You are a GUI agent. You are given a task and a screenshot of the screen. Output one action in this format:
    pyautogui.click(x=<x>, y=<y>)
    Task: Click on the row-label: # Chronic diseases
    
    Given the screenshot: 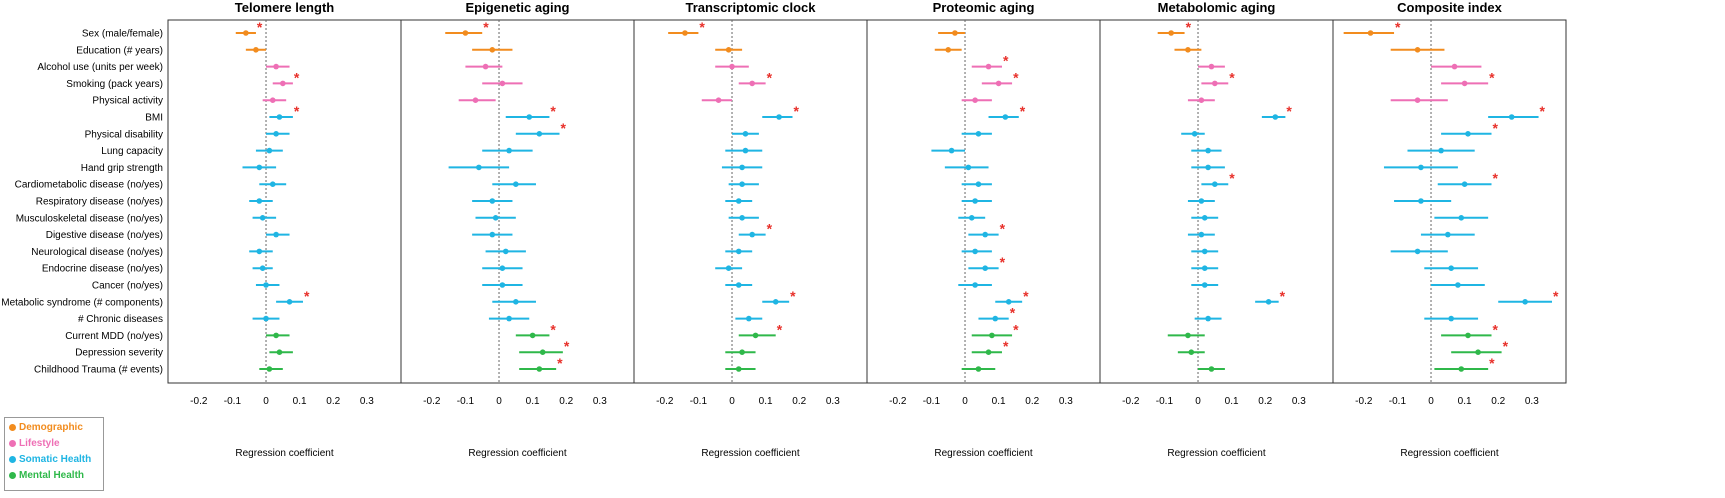 What is the action you would take?
    pyautogui.click(x=120, y=319)
    